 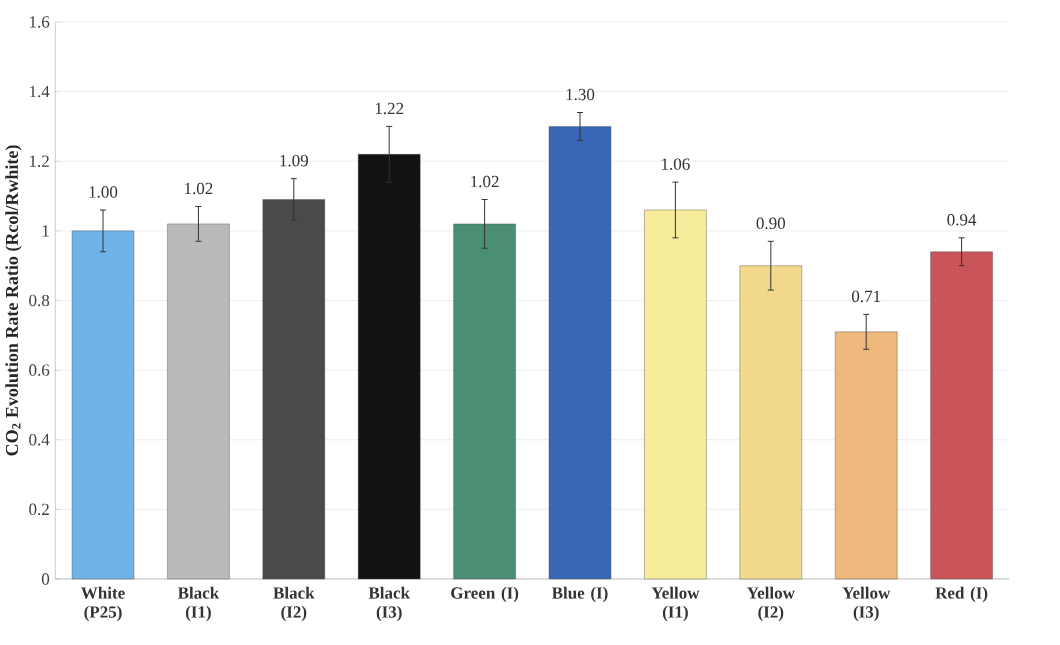 I want to click on y-tick-label: 0, so click(x=45, y=579).